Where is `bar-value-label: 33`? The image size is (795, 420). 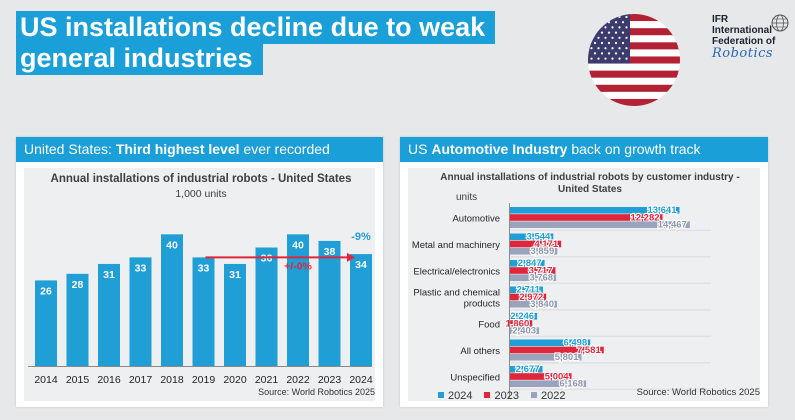 bar-value-label: 33 is located at coordinates (204, 268).